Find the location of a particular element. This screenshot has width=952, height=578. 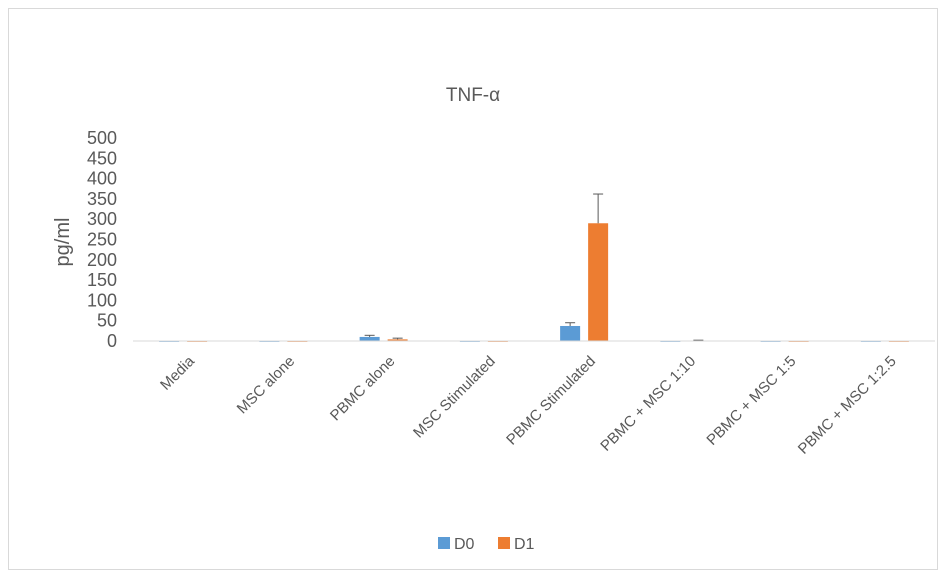

legend-label-d1: D1 is located at coordinates (524, 544).